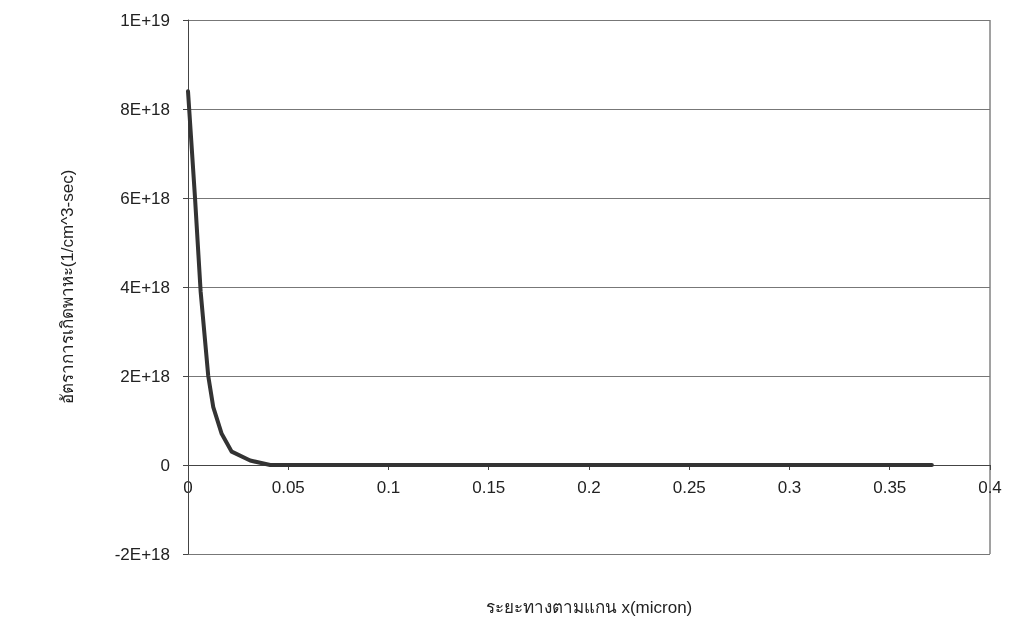 Image resolution: width=1012 pixels, height=631 pixels. I want to click on y-axis-title: อัตราการเกิดพาหะ(1/cm^3-sec), so click(67, 287).